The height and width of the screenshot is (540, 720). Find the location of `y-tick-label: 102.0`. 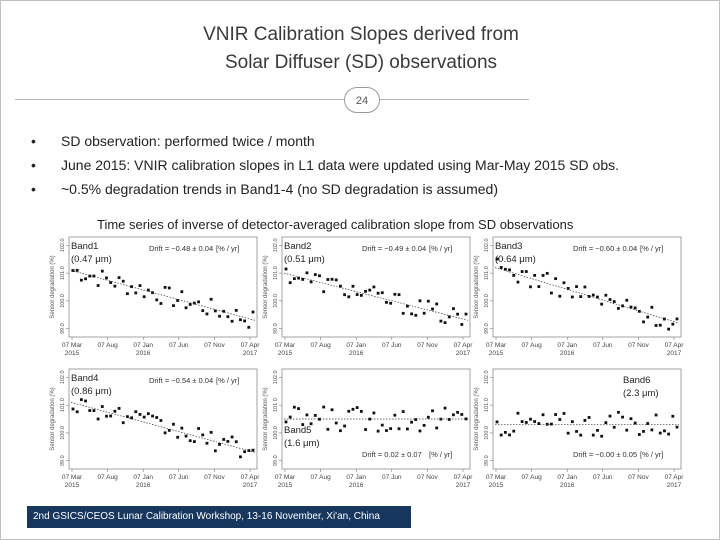

y-tick-label: 102.0 is located at coordinates (63, 245).